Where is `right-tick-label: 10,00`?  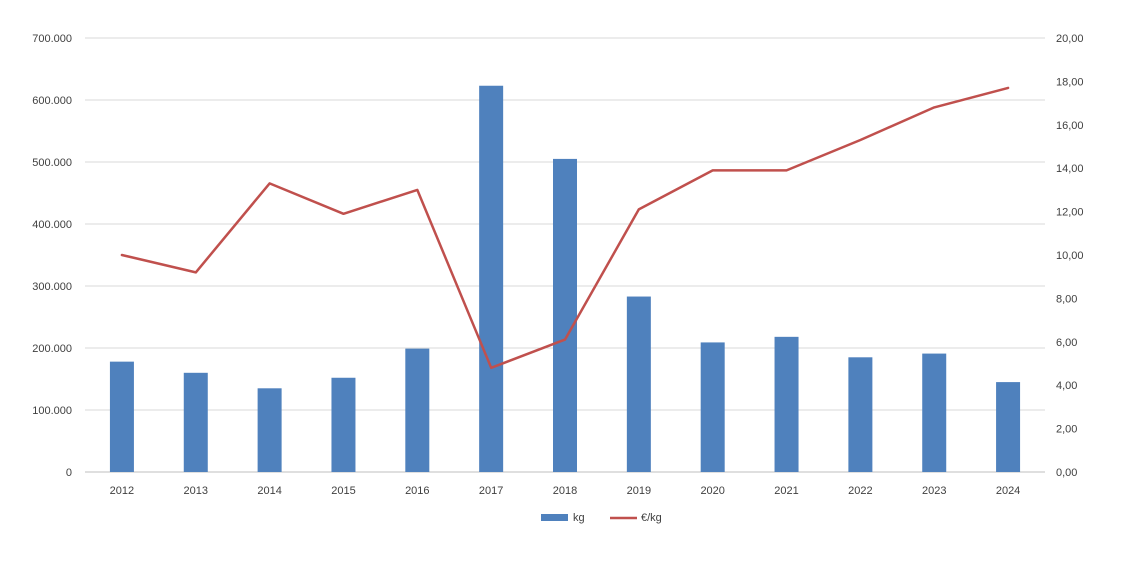 right-tick-label: 10,00 is located at coordinates (1070, 256).